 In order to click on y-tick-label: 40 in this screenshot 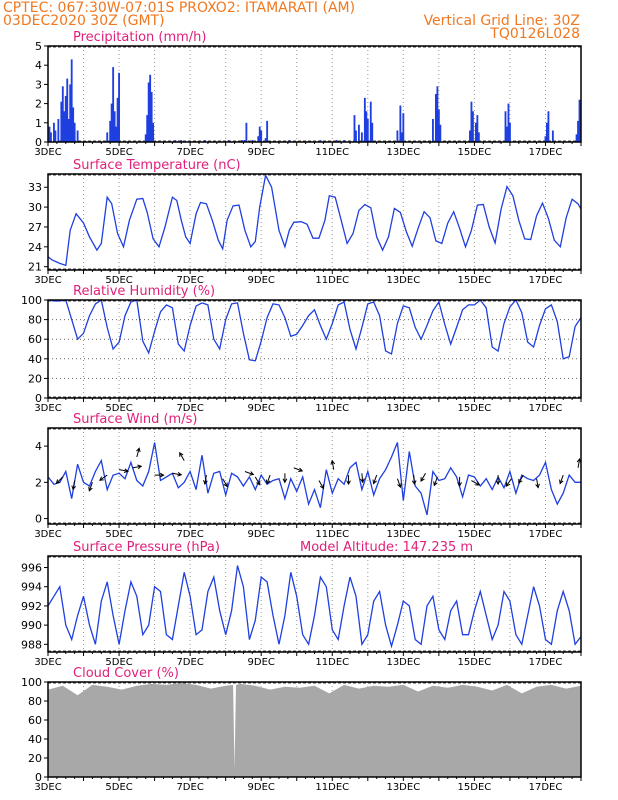, I will do `click(35, 359)`.